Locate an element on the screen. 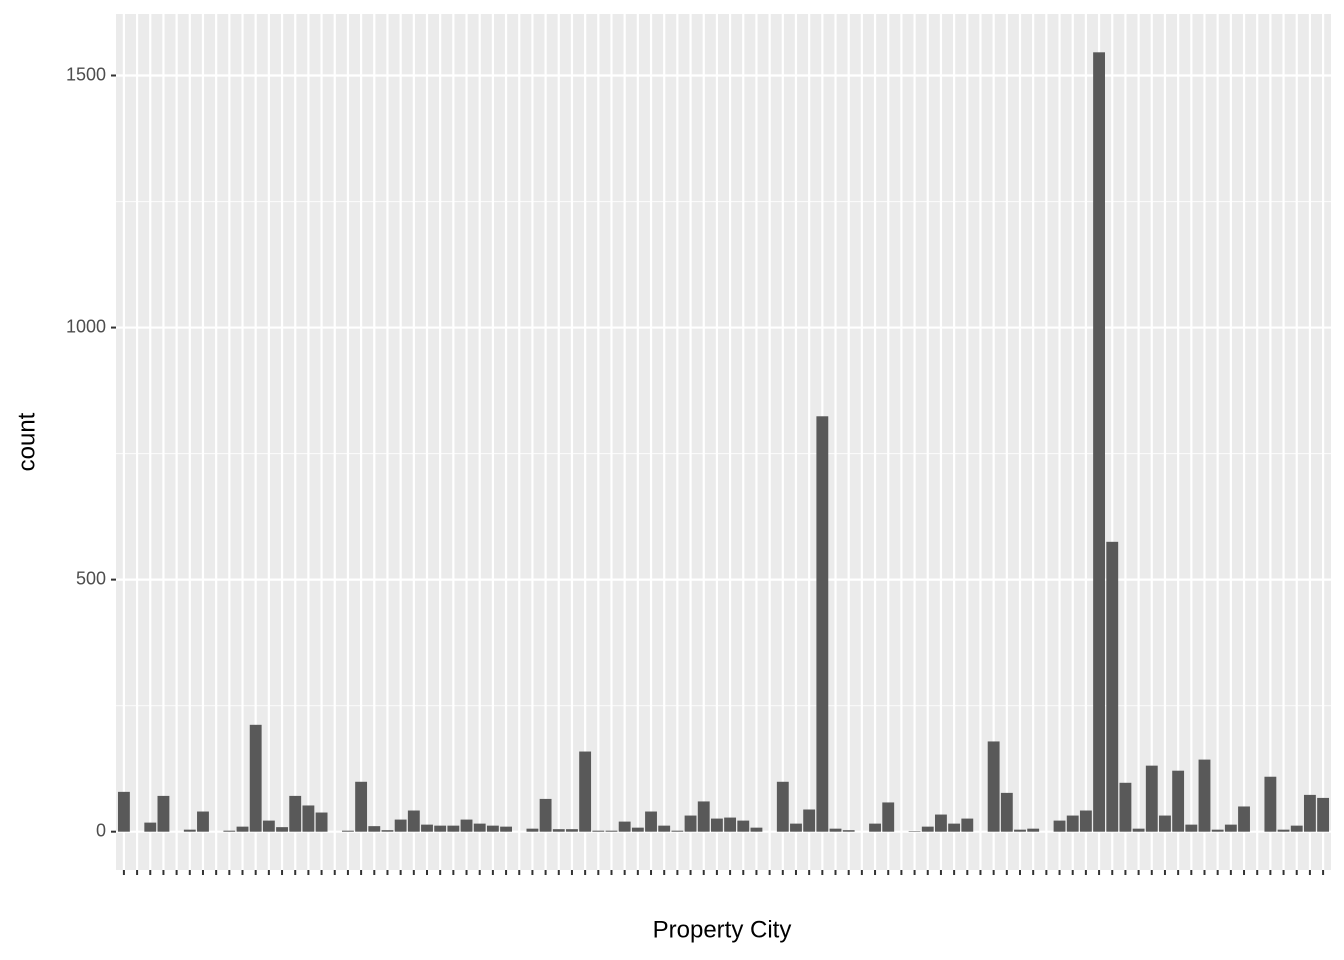 This screenshot has height=960, width=1344. y-tick-label: 1000 is located at coordinates (86, 326).